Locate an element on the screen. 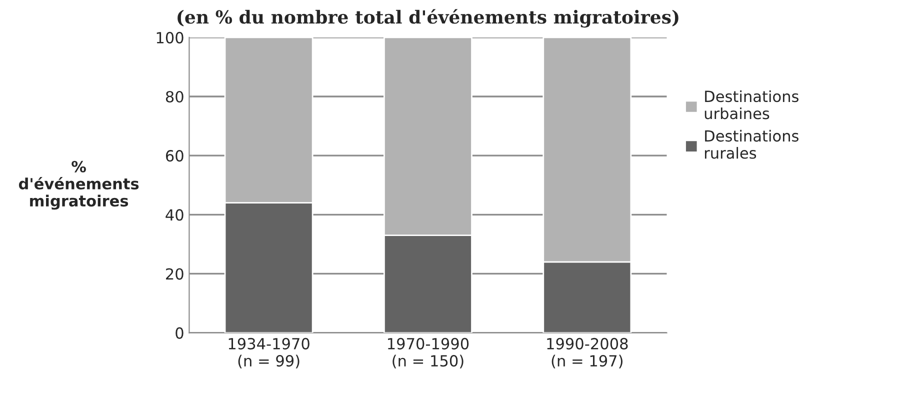 Image resolution: width=901 pixels, height=416 pixels. y-tick-label: 80 is located at coordinates (175, 96).